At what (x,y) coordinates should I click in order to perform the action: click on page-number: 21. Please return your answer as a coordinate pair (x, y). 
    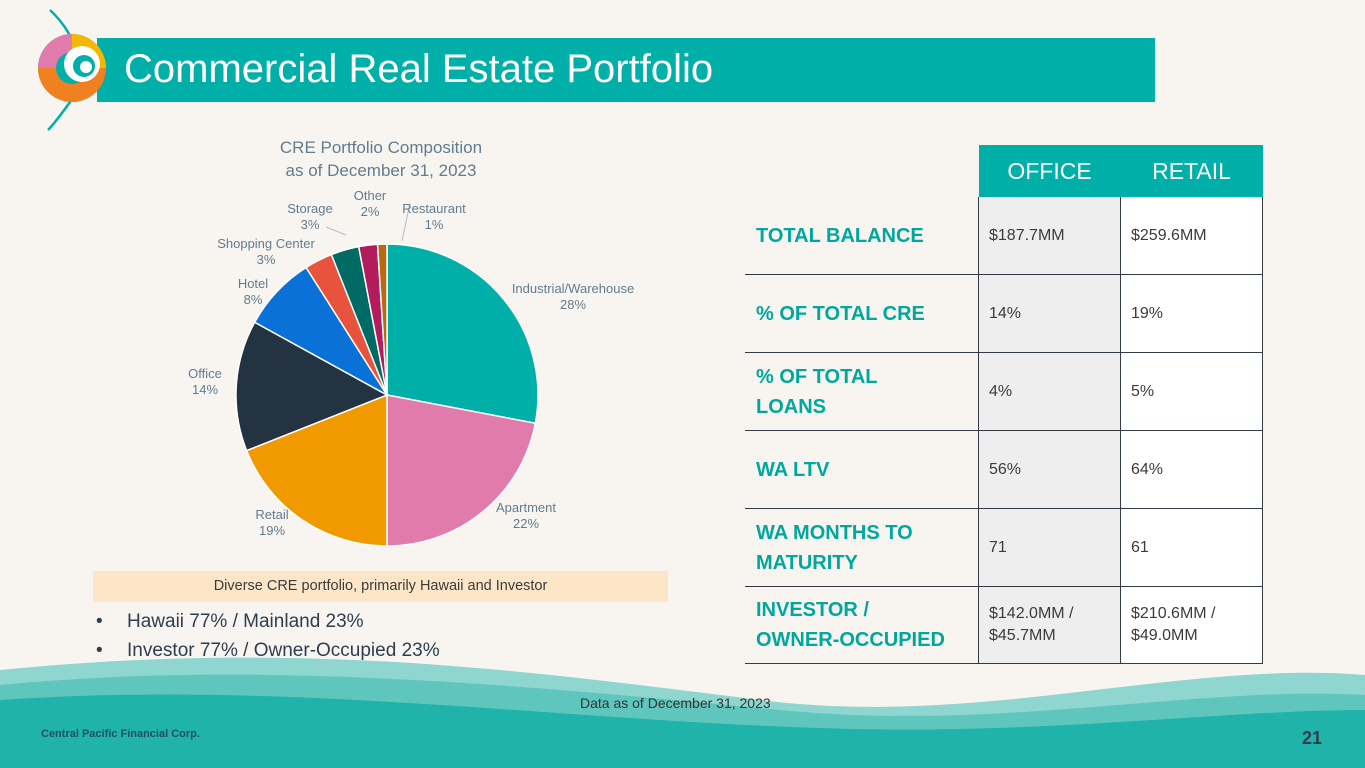
    Looking at the image, I should click on (1312, 738).